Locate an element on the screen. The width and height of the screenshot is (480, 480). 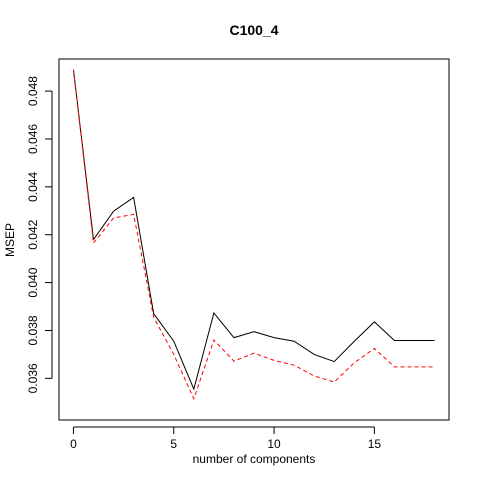
x-axis-label: number of components is located at coordinates (254, 459).